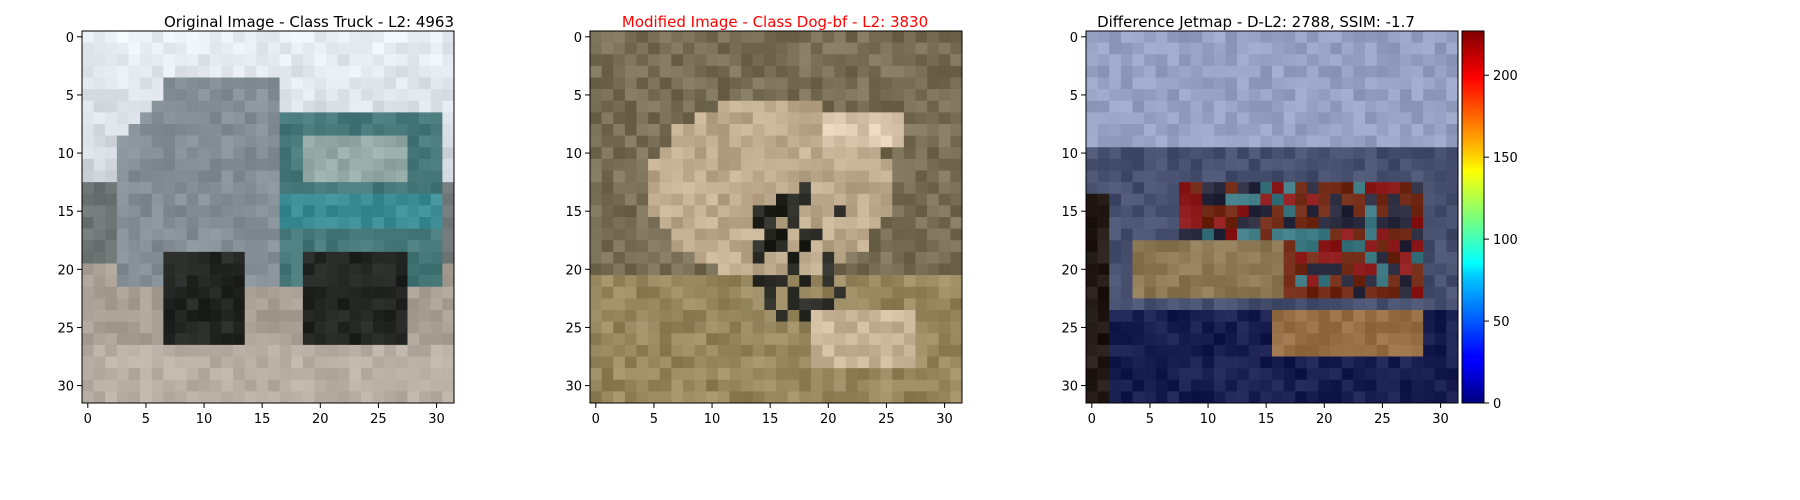  Describe the element at coordinates (1069, 328) in the screenshot. I see `y-tick-label: 25` at that location.